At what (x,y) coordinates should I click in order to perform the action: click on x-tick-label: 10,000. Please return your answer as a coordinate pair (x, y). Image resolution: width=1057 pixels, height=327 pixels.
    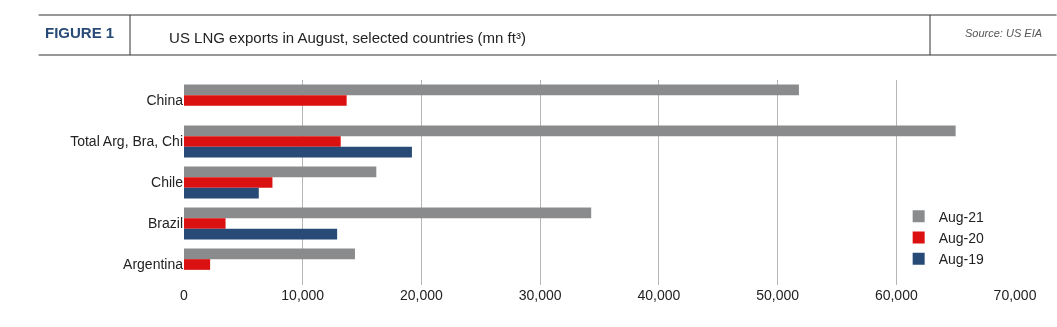
    Looking at the image, I should click on (303, 295).